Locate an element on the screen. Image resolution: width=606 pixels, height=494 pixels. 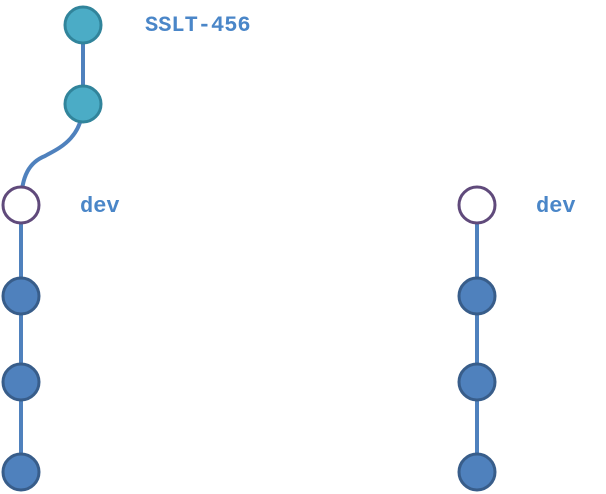
feature-branch-label: SSLT-456 is located at coordinates (198, 25).